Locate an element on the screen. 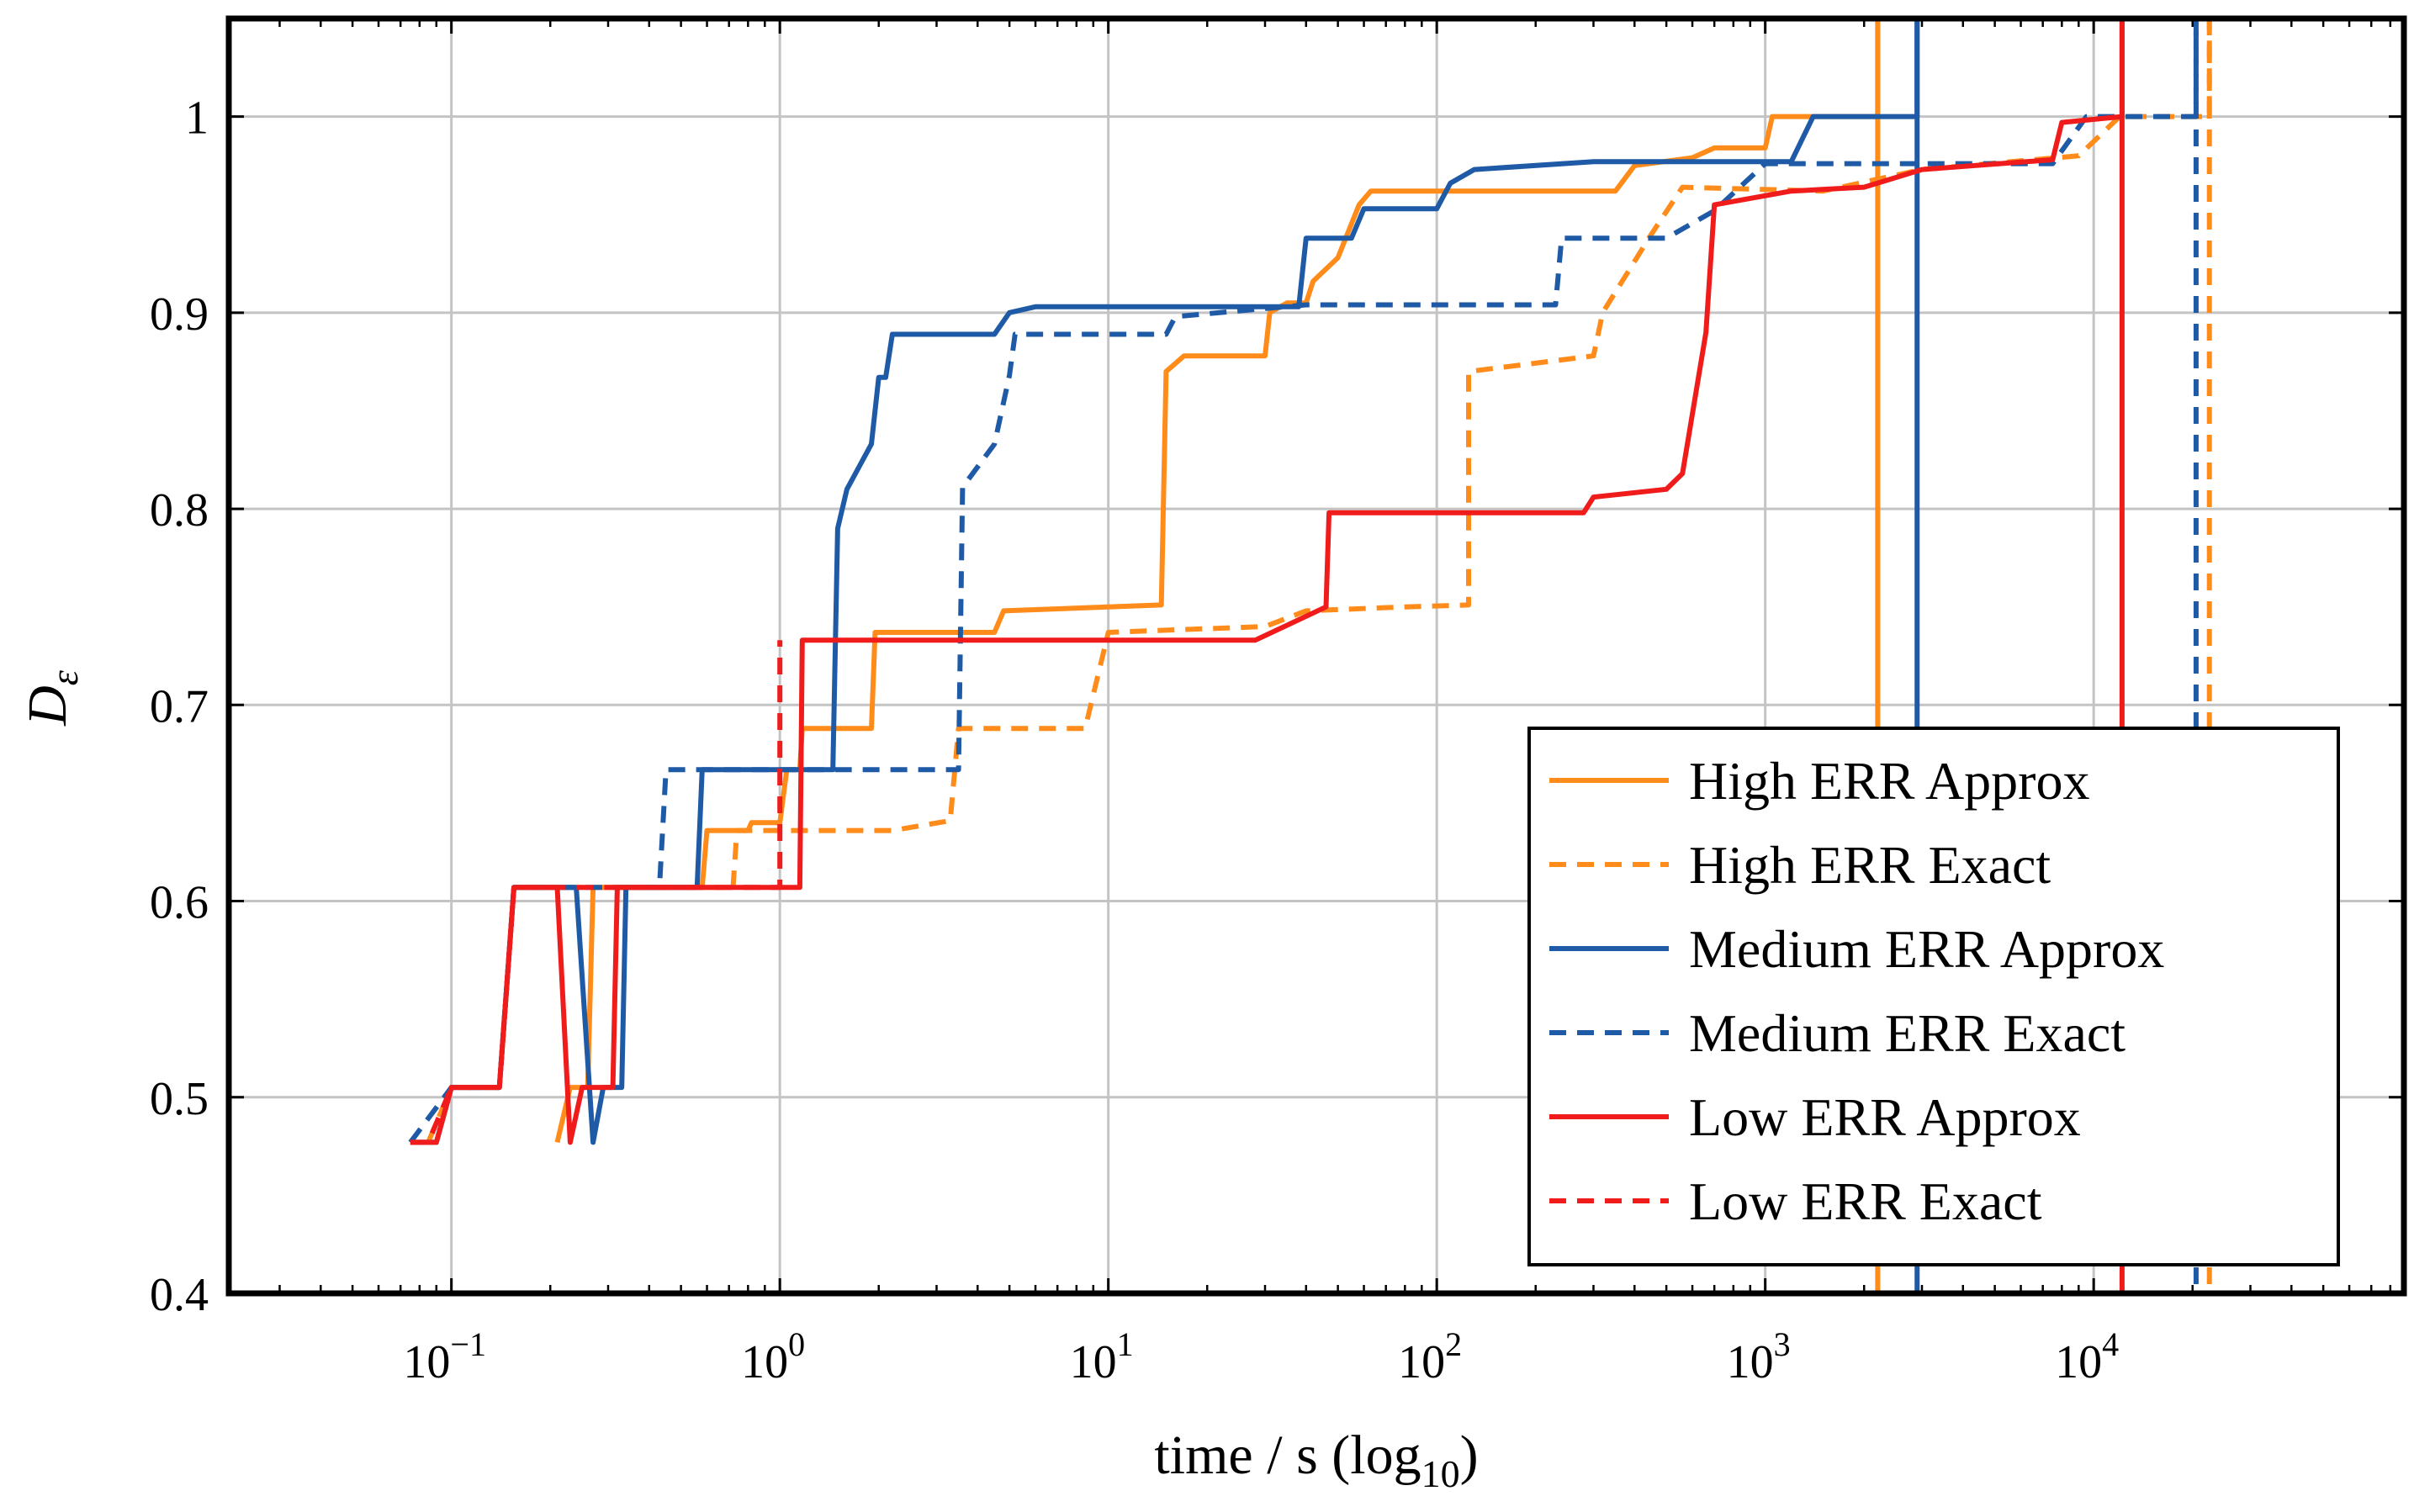  y-tick-label-0: 0.4 is located at coordinates (179, 1295).